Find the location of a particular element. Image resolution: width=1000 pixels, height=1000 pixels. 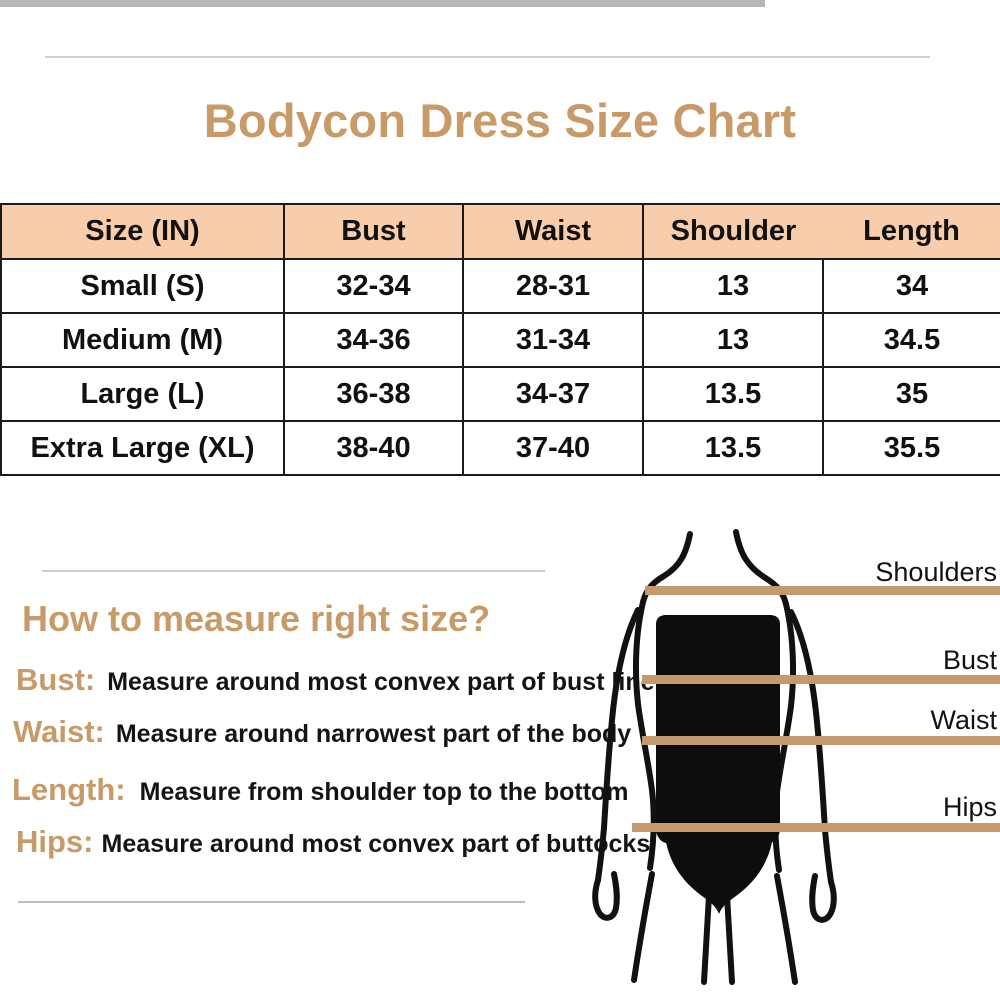

cell-waist: 28-31 is located at coordinates (553, 286).